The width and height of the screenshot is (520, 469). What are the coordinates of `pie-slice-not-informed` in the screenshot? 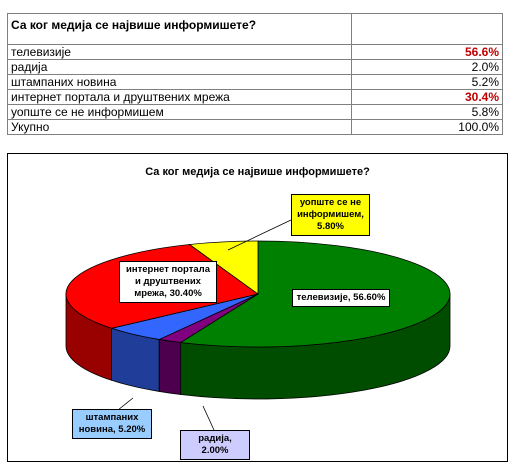 It's located at (223, 267).